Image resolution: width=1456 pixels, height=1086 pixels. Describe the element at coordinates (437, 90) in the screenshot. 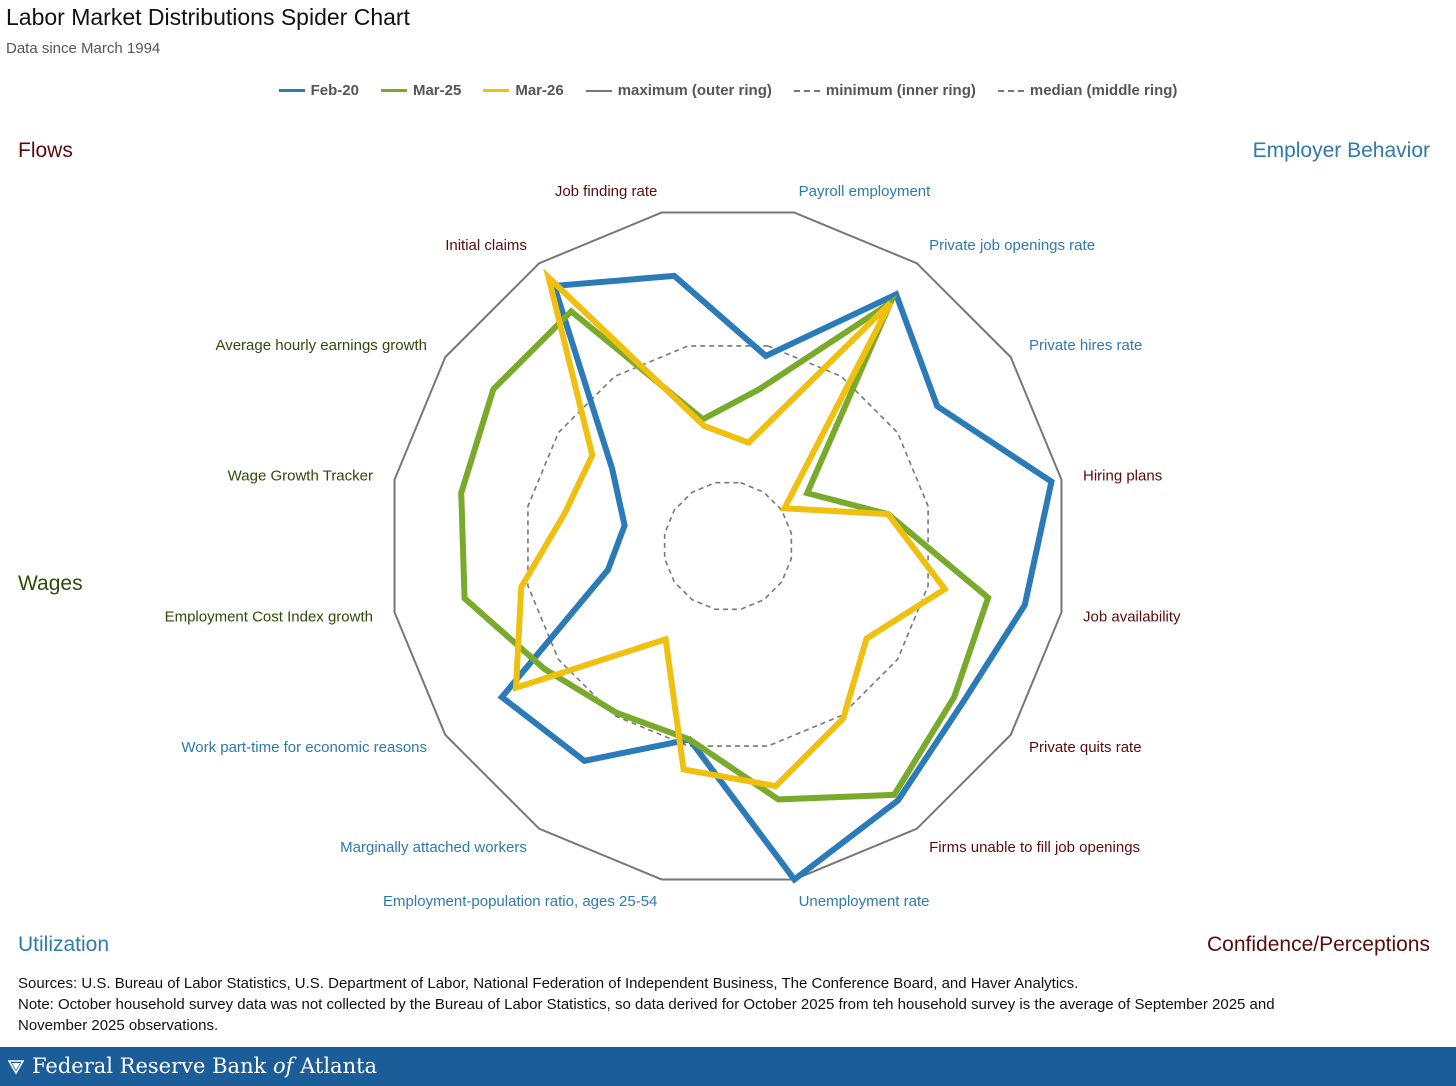

I see `legend-label-mar25: Mar-25` at that location.